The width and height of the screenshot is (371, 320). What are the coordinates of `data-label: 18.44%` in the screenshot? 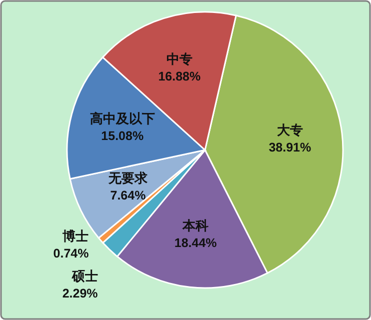 It's located at (195, 243).